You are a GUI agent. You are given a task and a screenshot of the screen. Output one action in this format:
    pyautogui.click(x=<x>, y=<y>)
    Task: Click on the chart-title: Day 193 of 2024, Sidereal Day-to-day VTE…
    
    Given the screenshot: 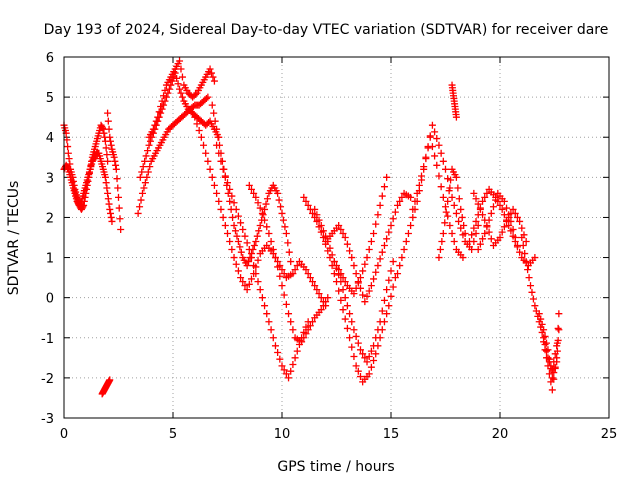 What is the action you would take?
    pyautogui.click(x=326, y=30)
    